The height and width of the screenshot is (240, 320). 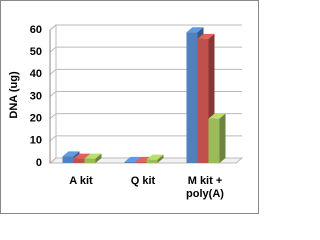 What do you see at coordinates (205, 187) in the screenshot?
I see `x-tick-label: M kit + poly(A)` at bounding box center [205, 187].